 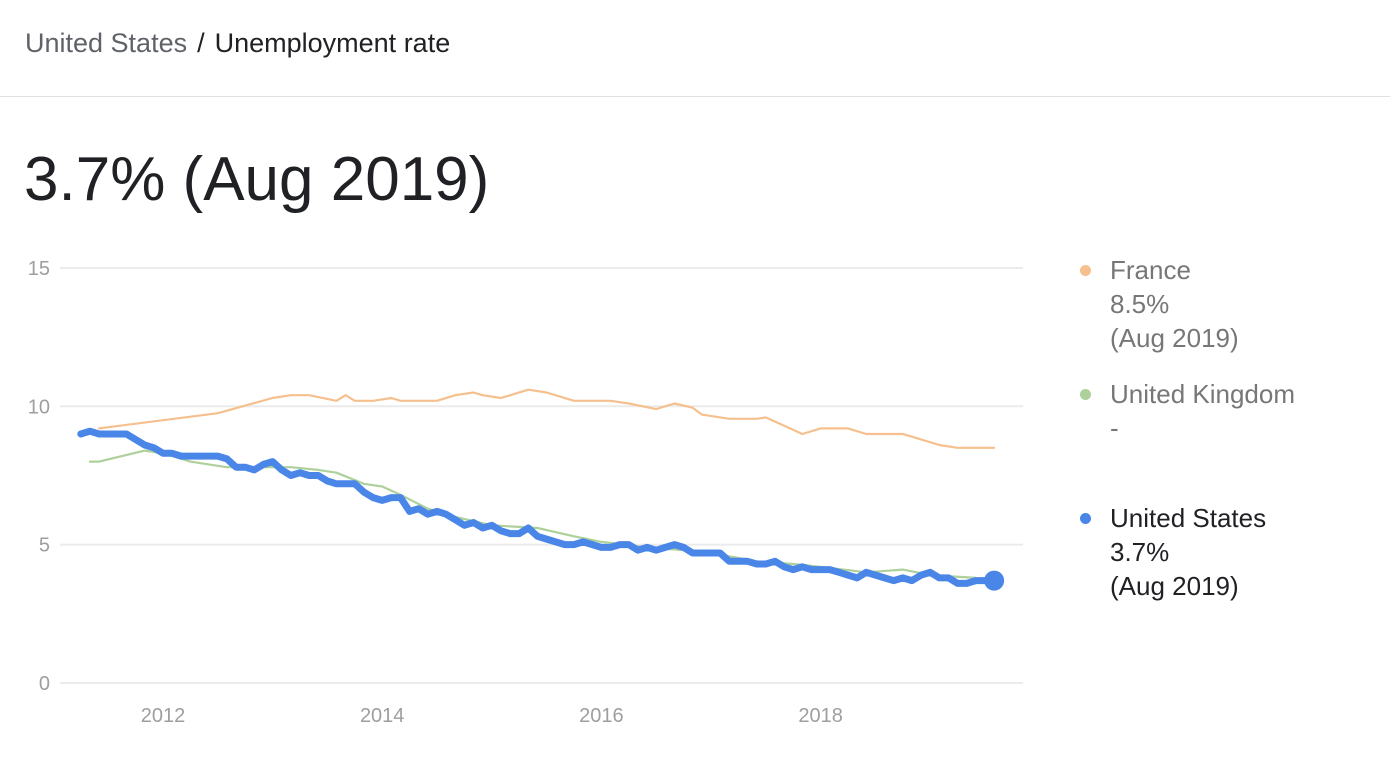 What do you see at coordinates (39, 269) in the screenshot?
I see `y-tick-label: 15` at bounding box center [39, 269].